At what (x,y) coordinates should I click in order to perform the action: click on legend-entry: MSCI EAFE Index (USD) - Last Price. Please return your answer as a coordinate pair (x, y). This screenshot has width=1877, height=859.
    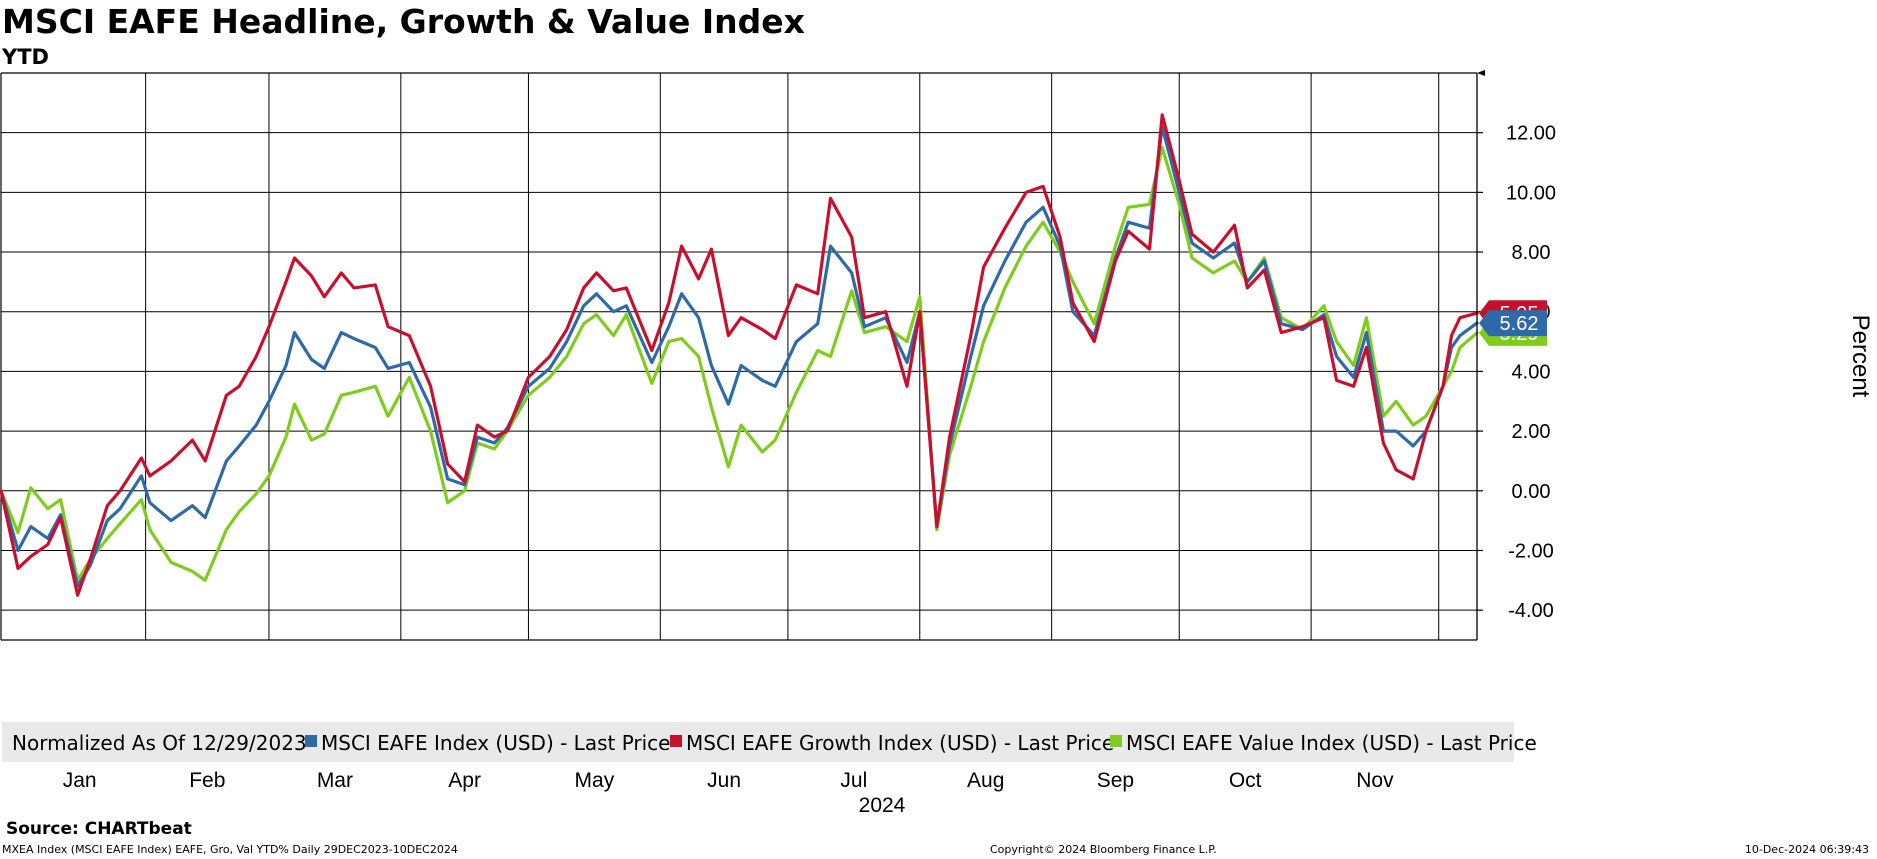
    Looking at the image, I should click on (495, 743).